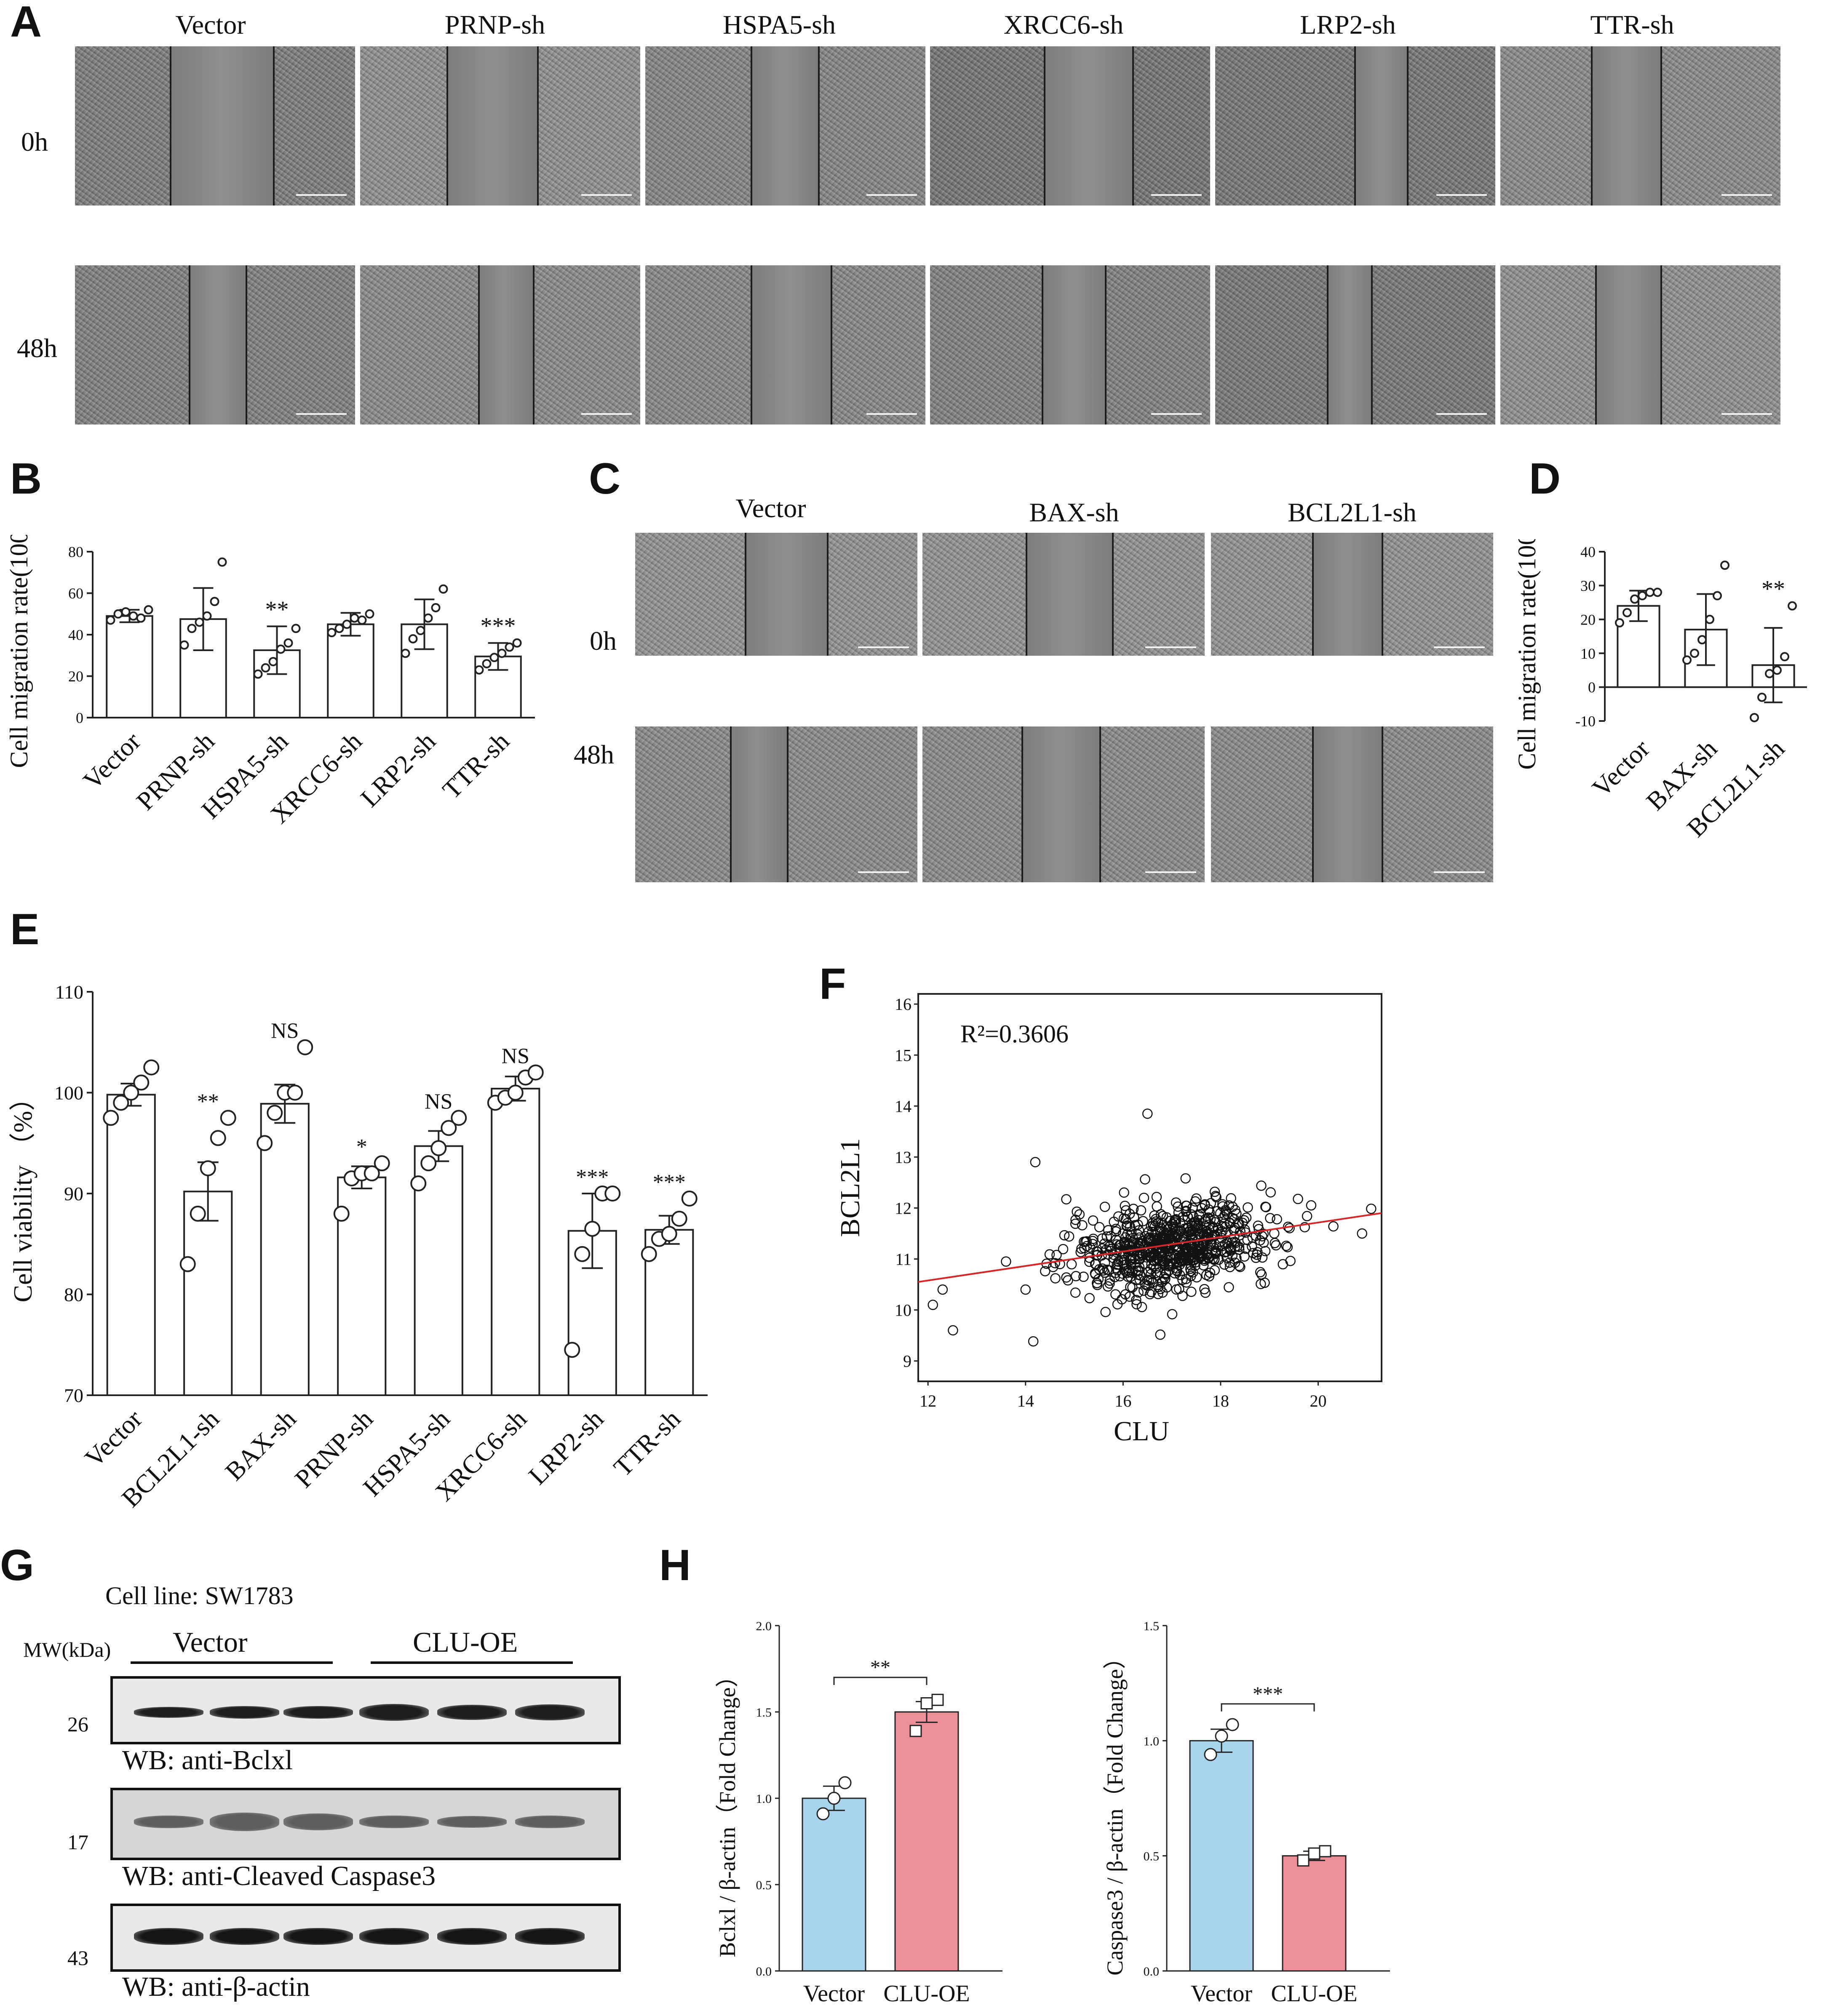  What do you see at coordinates (907, 1361) in the screenshot?
I see `y-tick-label: 9` at bounding box center [907, 1361].